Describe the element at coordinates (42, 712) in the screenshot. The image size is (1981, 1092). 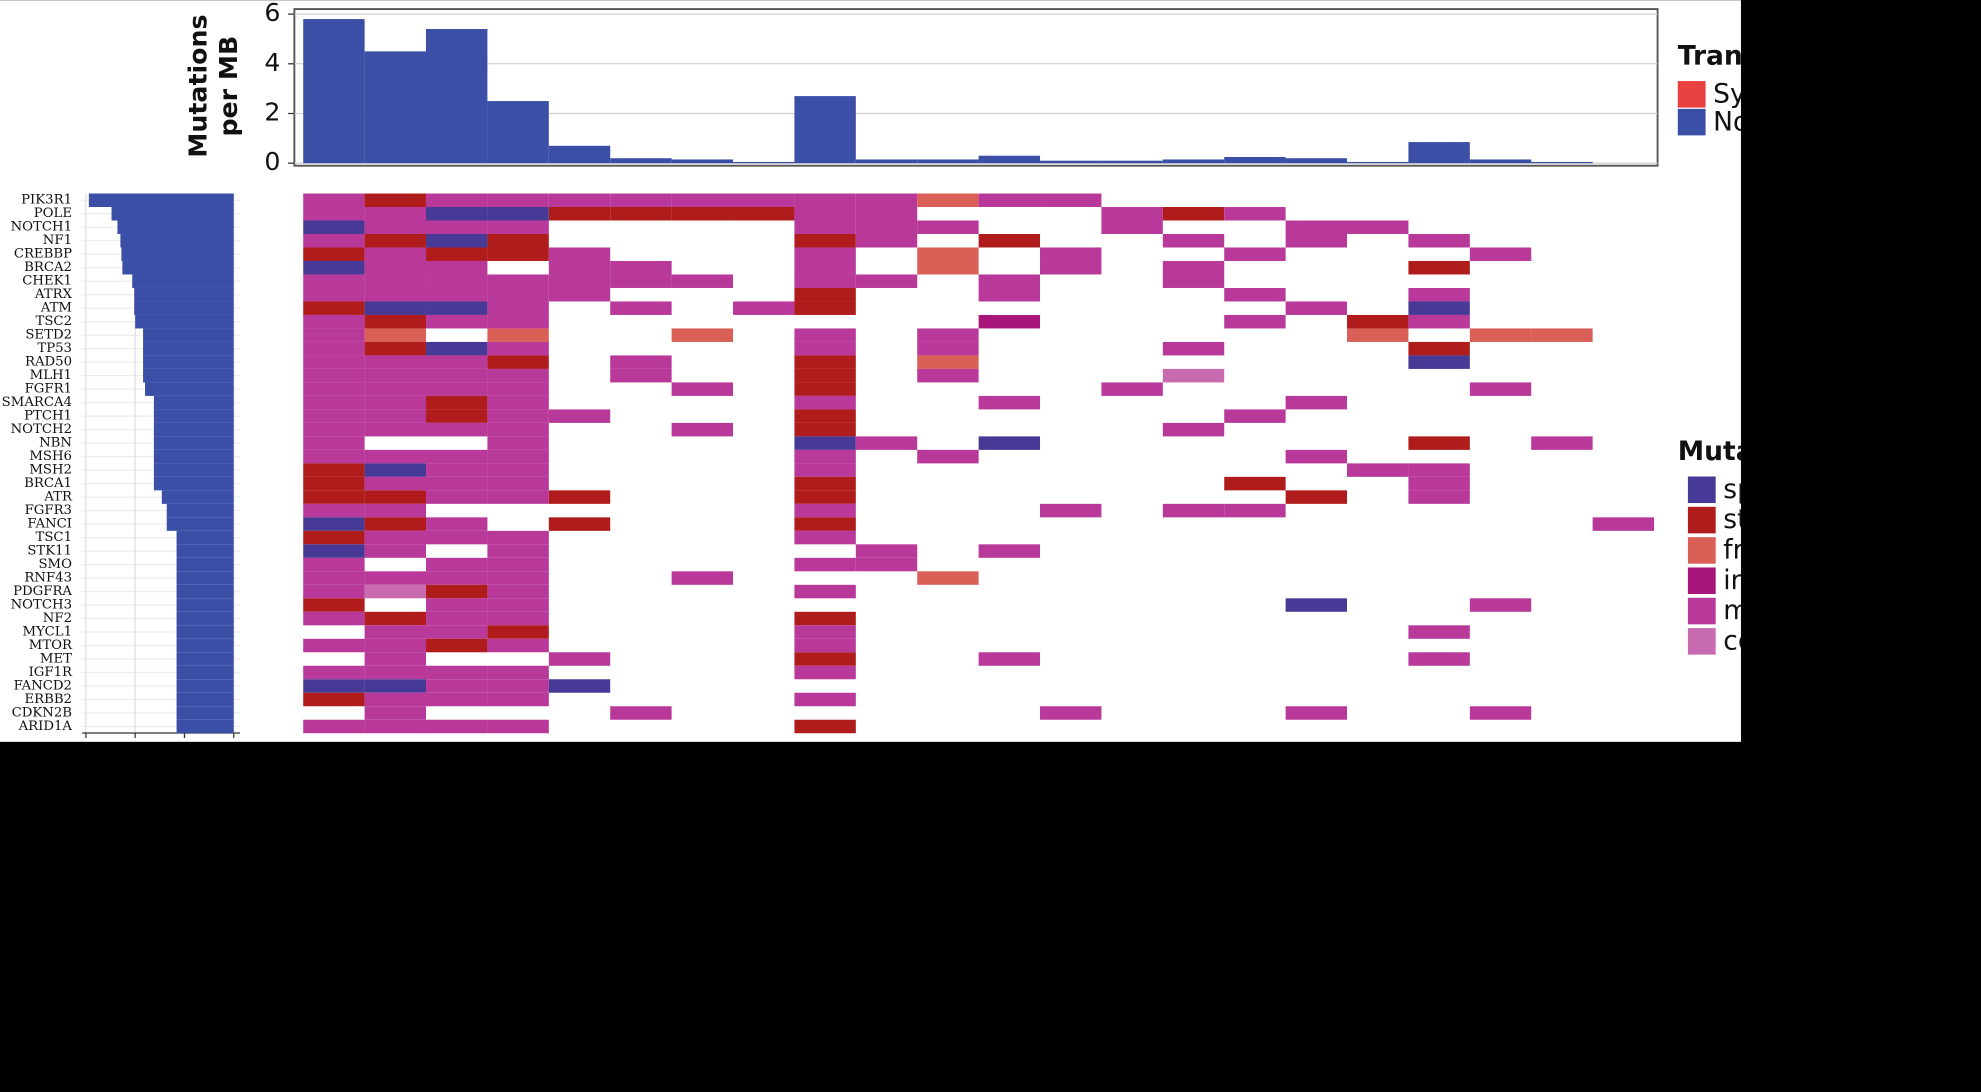
I see `row-label: CDKN2B` at that location.